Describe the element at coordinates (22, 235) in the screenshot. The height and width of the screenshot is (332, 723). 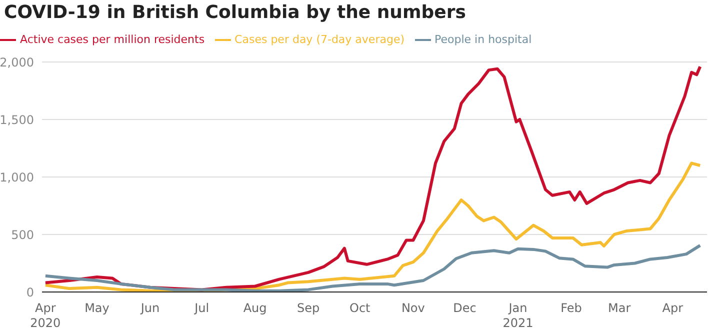
I see `y-tick-label: 500` at that location.